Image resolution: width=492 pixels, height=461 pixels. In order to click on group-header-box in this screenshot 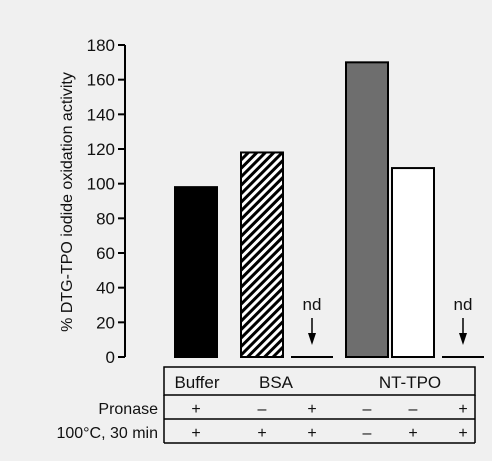, I will do `click(319, 381)`.